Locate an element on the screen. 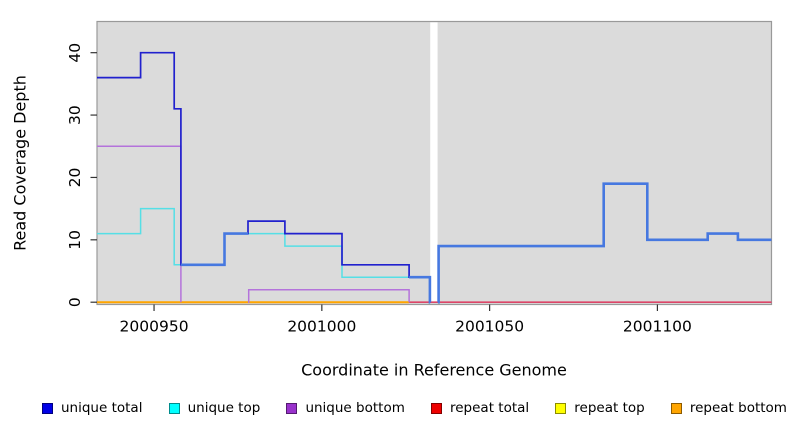 This screenshot has width=792, height=432. legend-swatch-unique-total is located at coordinates (47, 408).